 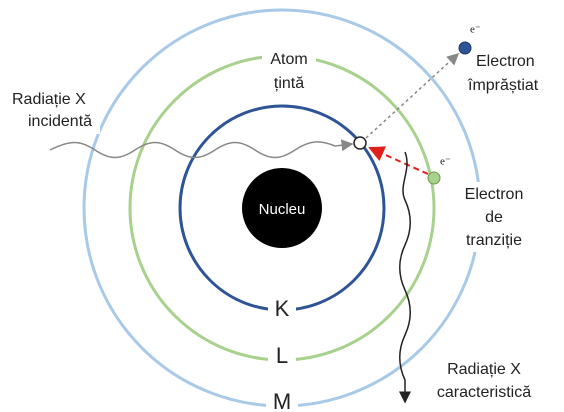 I want to click on characteristic-ray, so click(x=405, y=277).